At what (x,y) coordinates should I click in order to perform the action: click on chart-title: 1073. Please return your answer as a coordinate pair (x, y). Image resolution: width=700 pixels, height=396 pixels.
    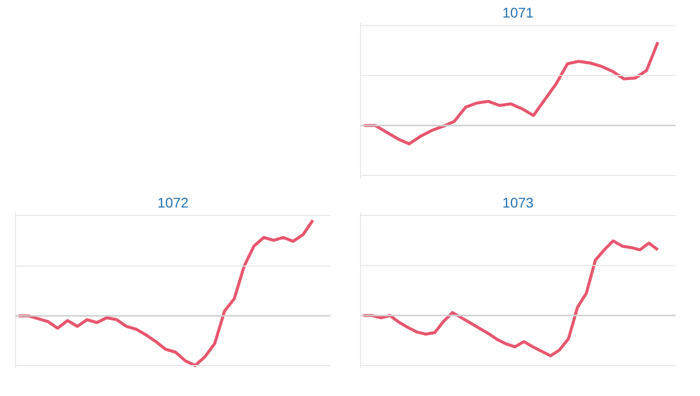
    Looking at the image, I should click on (518, 202).